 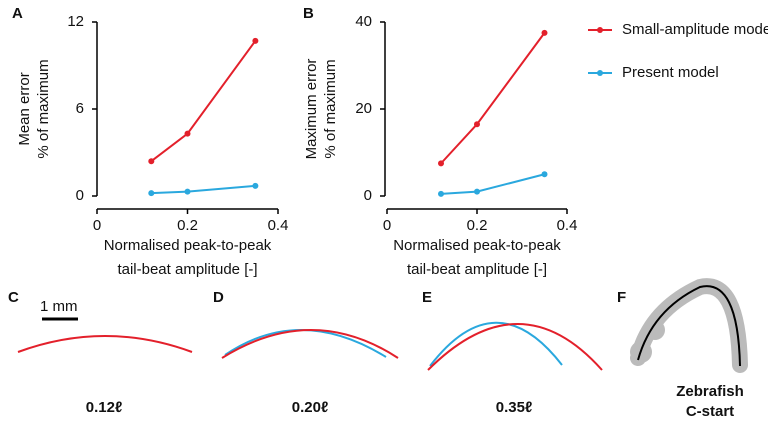 What do you see at coordinates (670, 72) in the screenshot?
I see `legend-label: Present model` at bounding box center [670, 72].